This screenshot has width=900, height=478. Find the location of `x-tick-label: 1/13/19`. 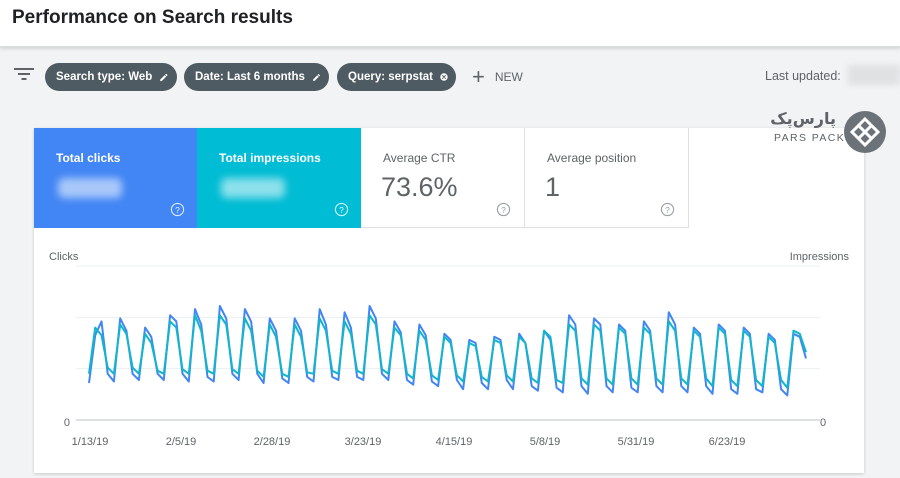

x-tick-label: 1/13/19 is located at coordinates (90, 442).